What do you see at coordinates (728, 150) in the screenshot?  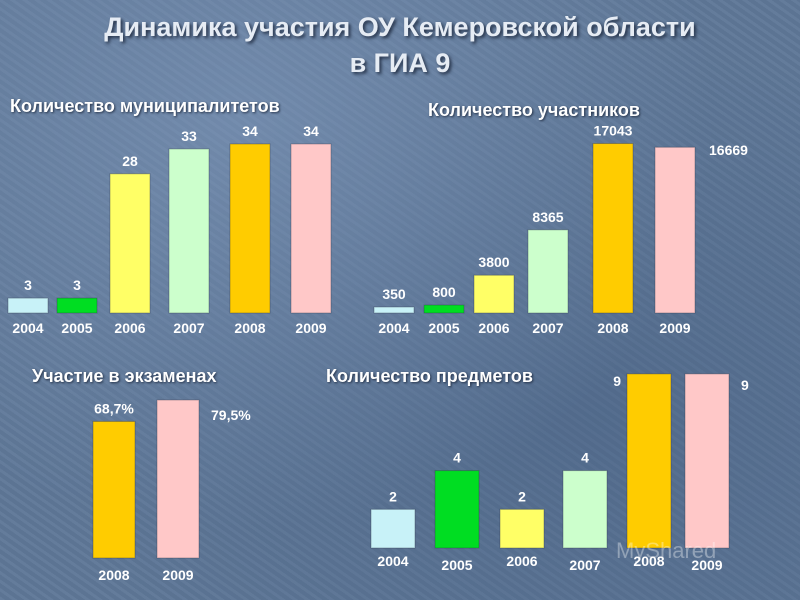 I see `value-label-participants-2009: 16669` at bounding box center [728, 150].